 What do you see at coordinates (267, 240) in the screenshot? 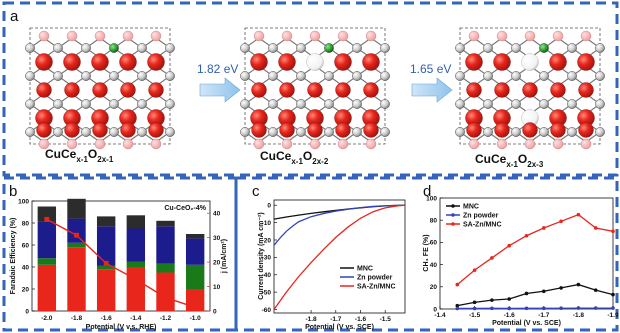
I see `y-tick-label: -20` at bounding box center [267, 240].